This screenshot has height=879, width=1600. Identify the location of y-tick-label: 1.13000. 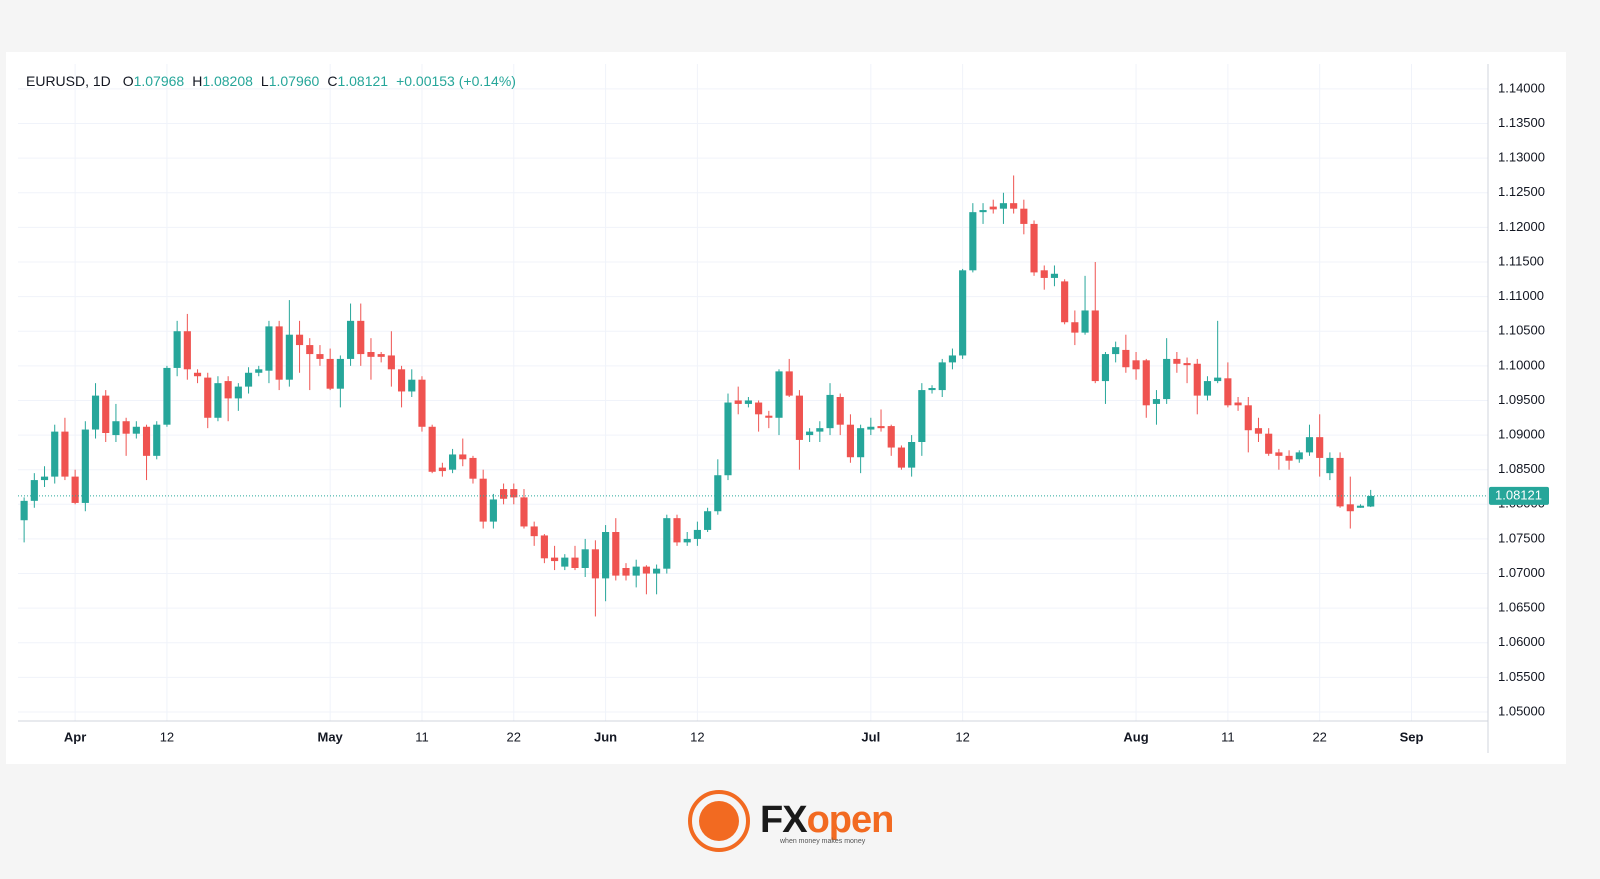
(1521, 157).